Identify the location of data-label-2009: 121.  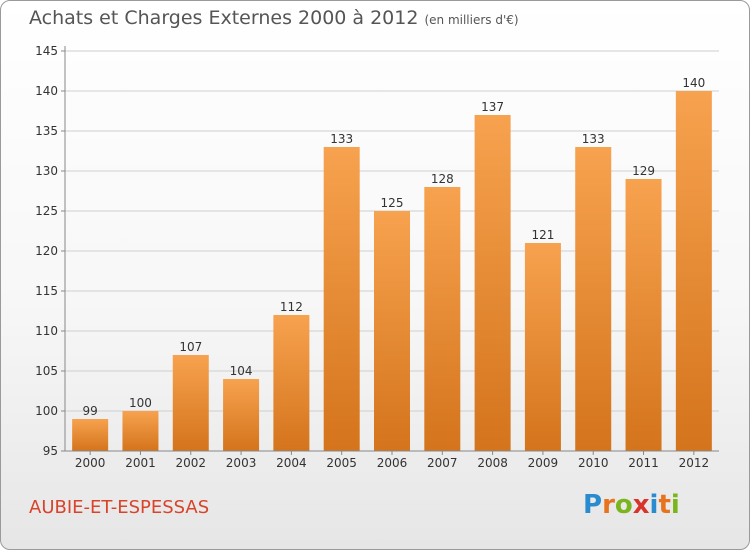
(542, 235).